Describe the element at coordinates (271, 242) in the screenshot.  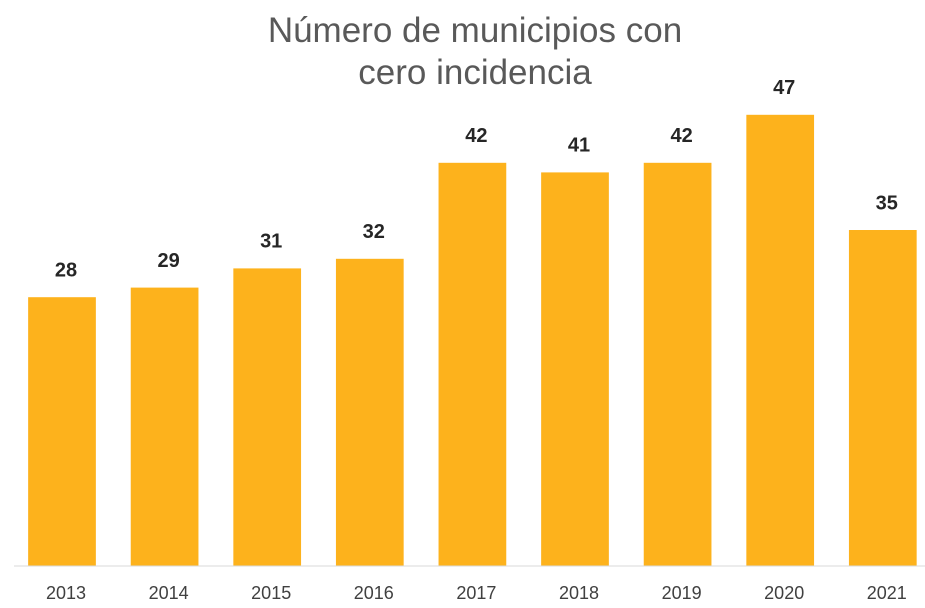
I see `value-label: 31` at that location.